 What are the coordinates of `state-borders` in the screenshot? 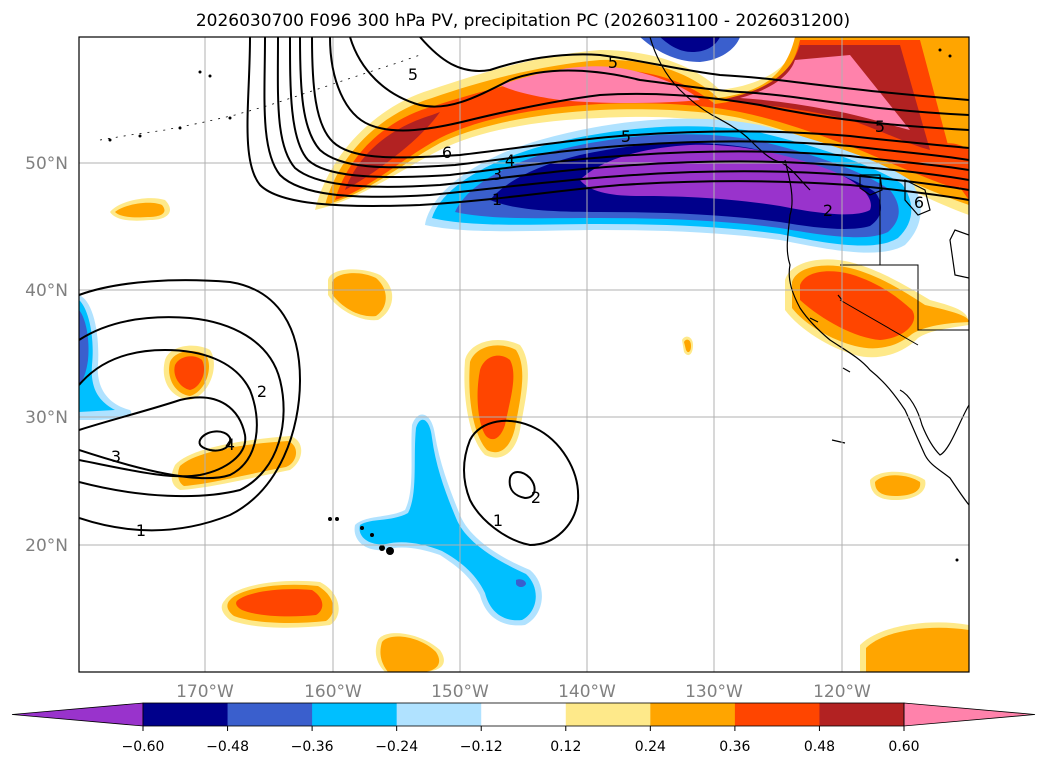 It's located at (904, 260).